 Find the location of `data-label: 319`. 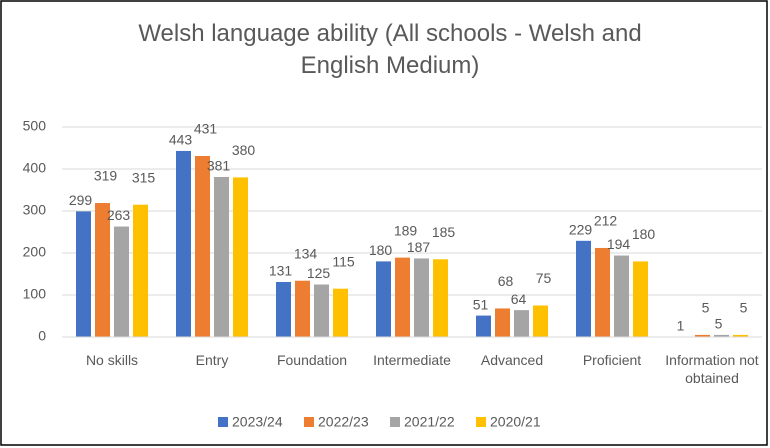

data-label: 319 is located at coordinates (106, 176).